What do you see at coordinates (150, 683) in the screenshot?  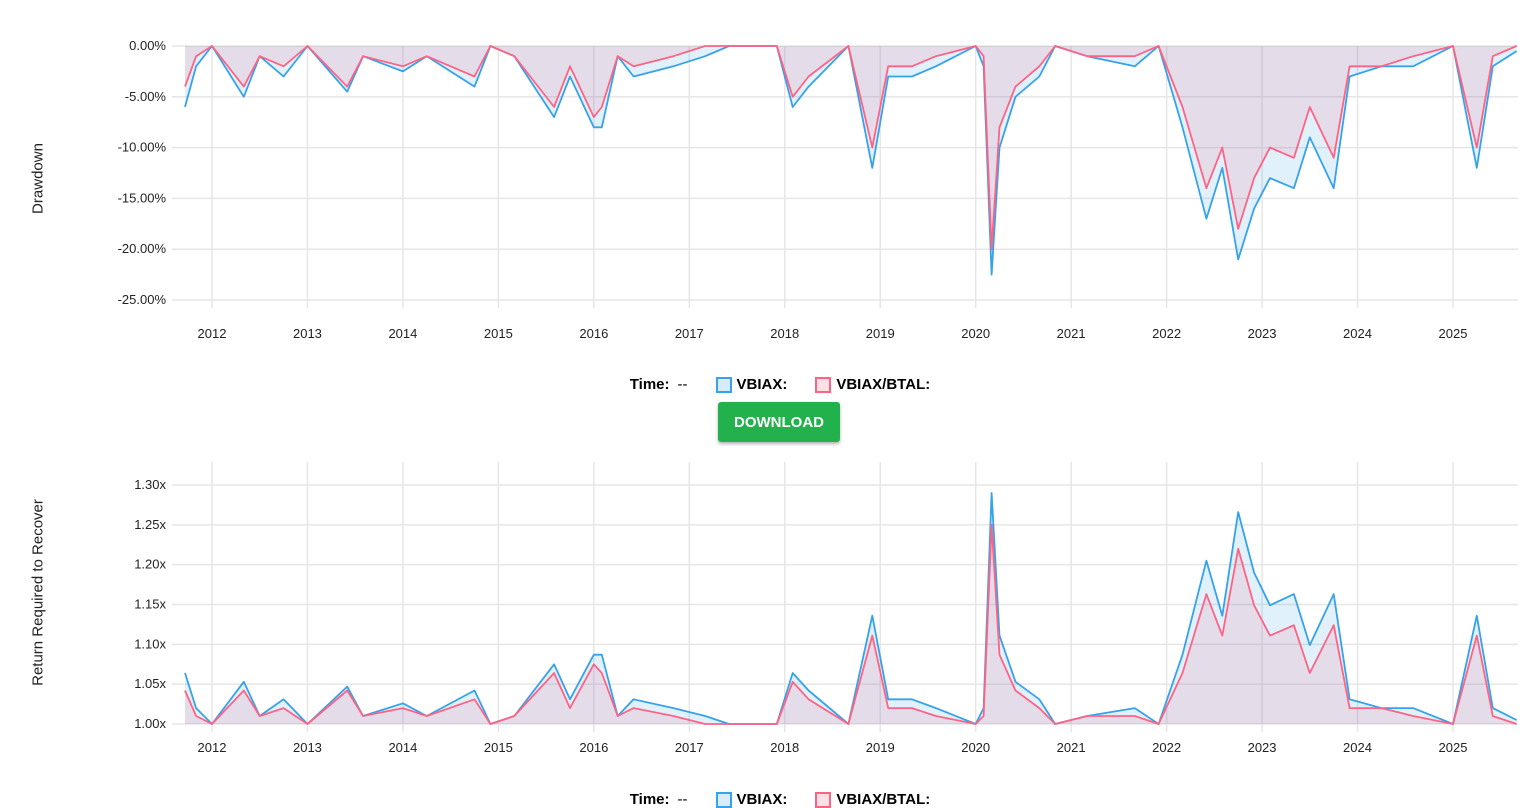 I see `y-tick-label: 1.05x` at bounding box center [150, 683].